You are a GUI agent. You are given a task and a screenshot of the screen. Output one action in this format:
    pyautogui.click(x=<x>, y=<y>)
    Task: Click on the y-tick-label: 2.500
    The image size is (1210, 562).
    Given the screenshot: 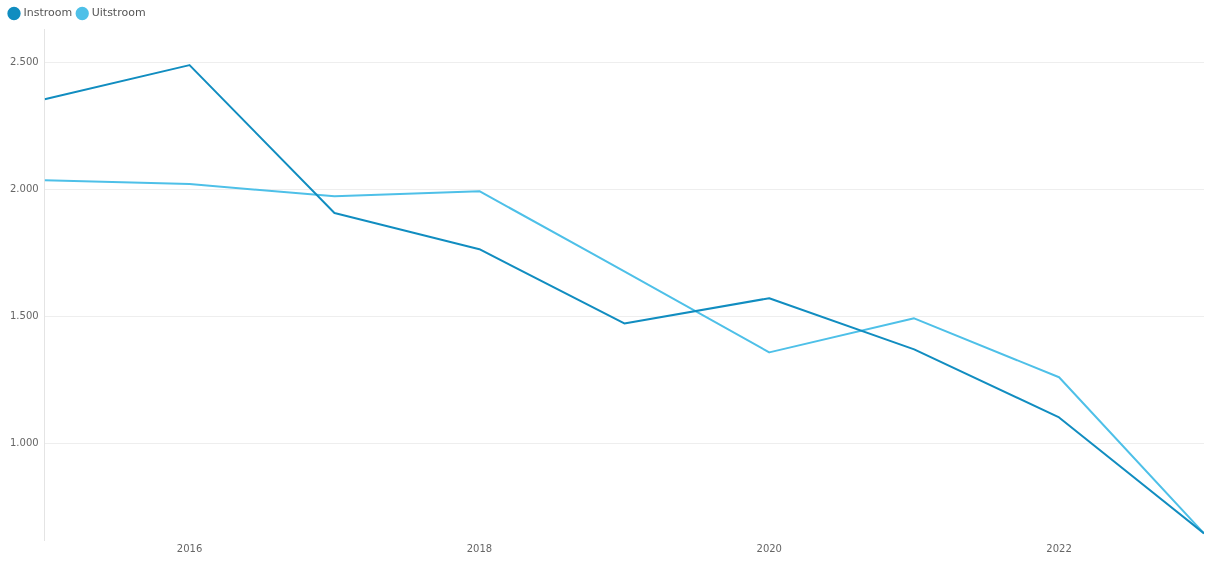 What is the action you would take?
    pyautogui.click(x=24, y=61)
    